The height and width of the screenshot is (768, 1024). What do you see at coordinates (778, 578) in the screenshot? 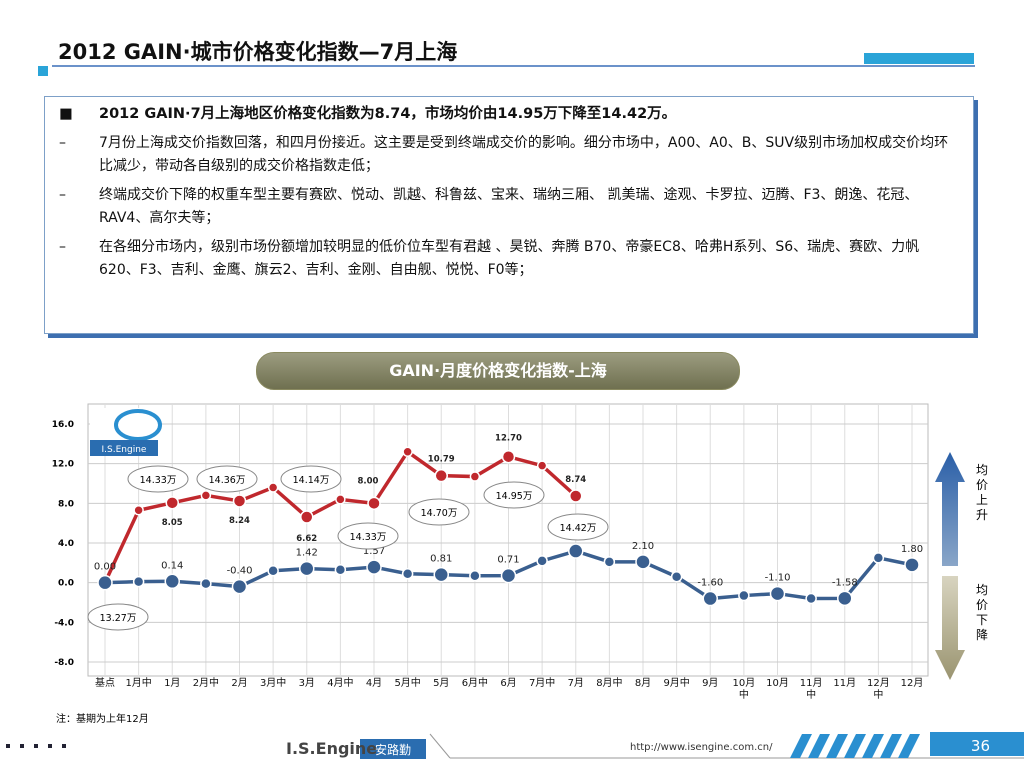
I see `data-label: -1.10` at bounding box center [778, 578].